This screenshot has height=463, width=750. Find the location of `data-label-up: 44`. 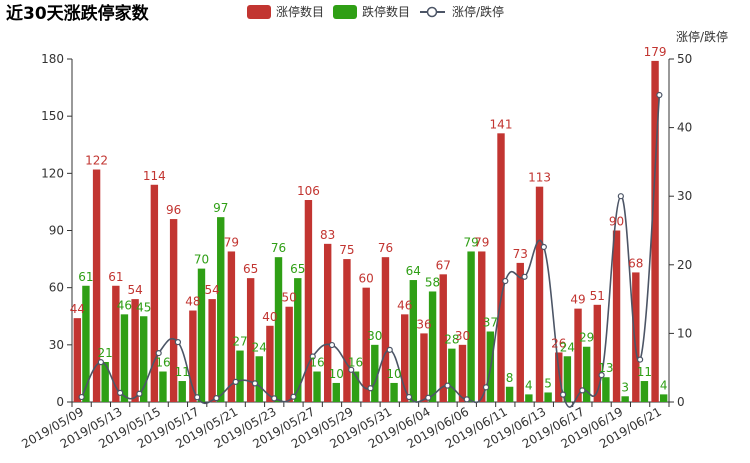

data-label-up: 44 is located at coordinates (77, 309).